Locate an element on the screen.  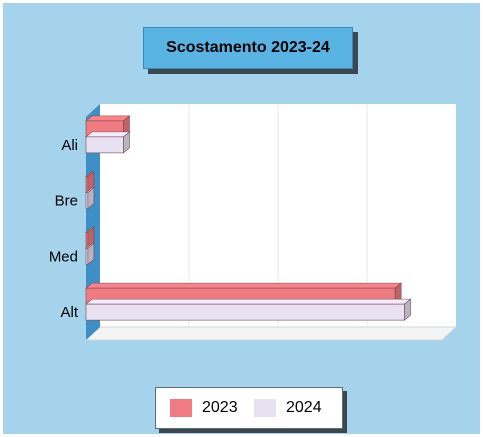
legend-swatch-2023 is located at coordinates (181, 408).